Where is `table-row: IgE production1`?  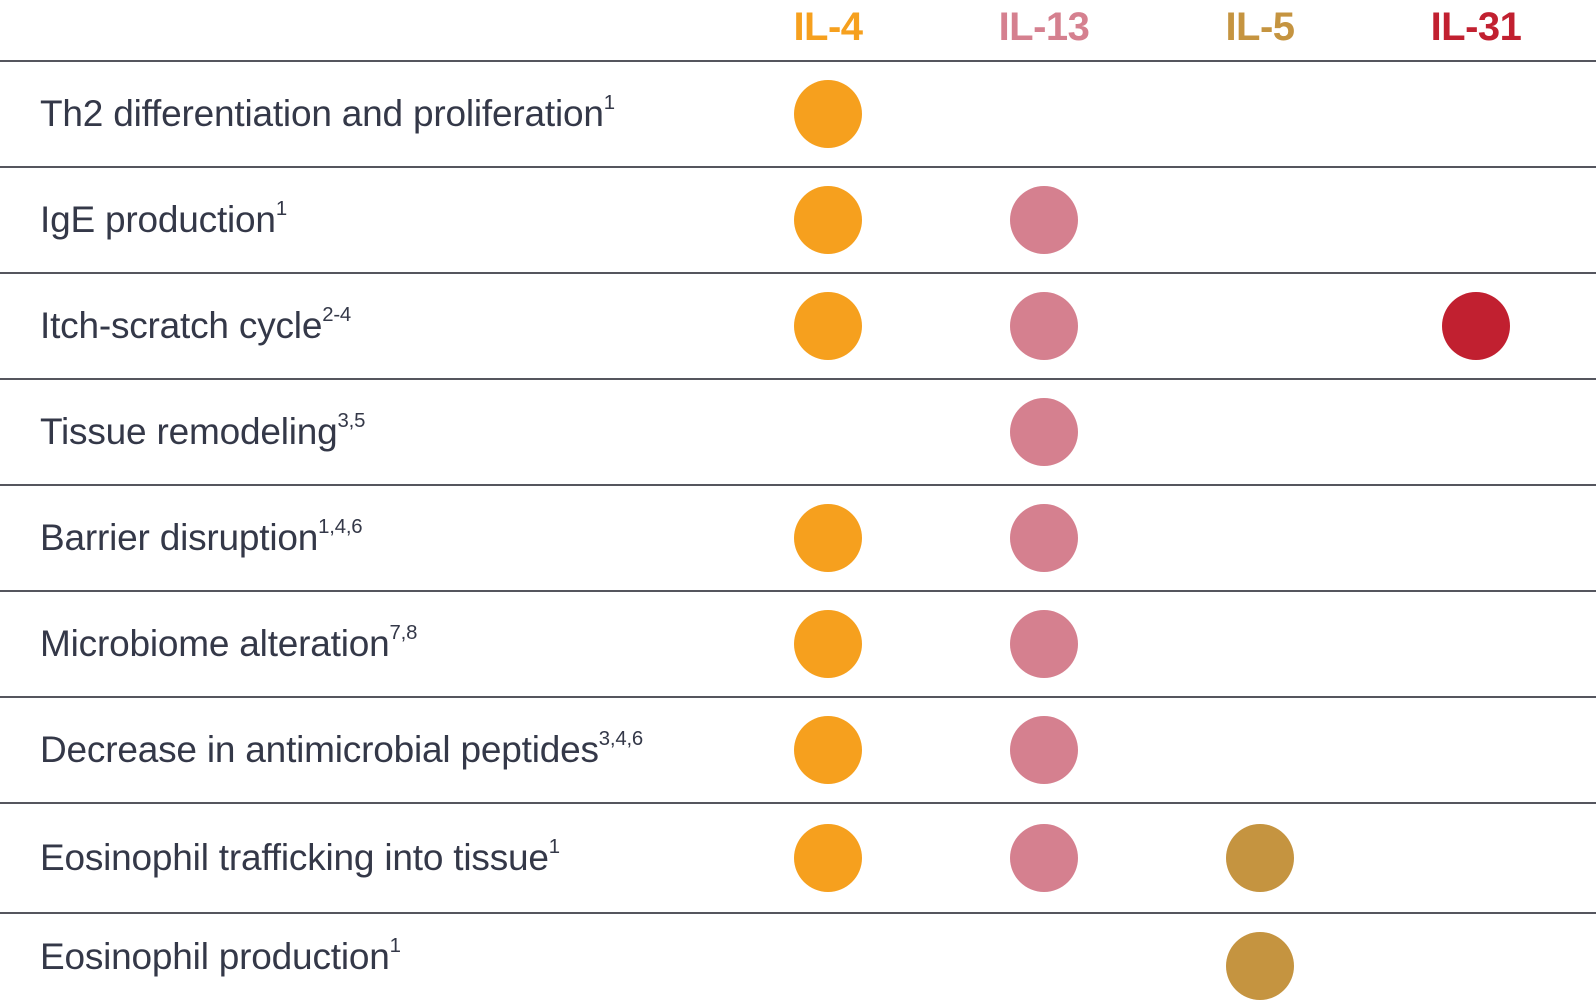 table-row: IgE production1 is located at coordinates (798, 219).